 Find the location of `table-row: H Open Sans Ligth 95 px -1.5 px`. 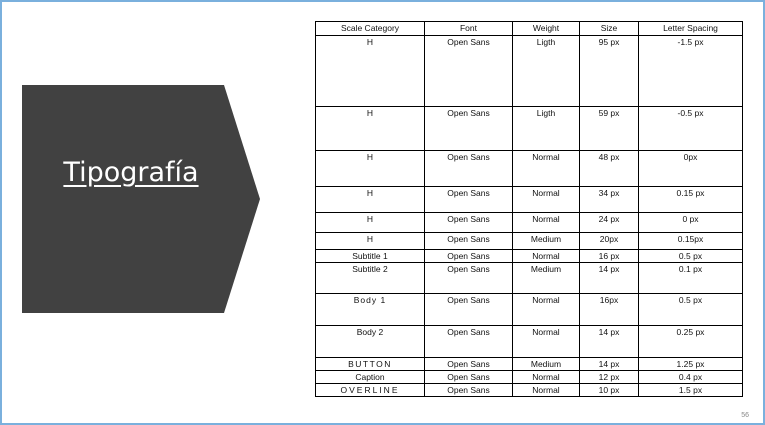

table-row: H Open Sans Ligth 95 px -1.5 px is located at coordinates (529, 71).